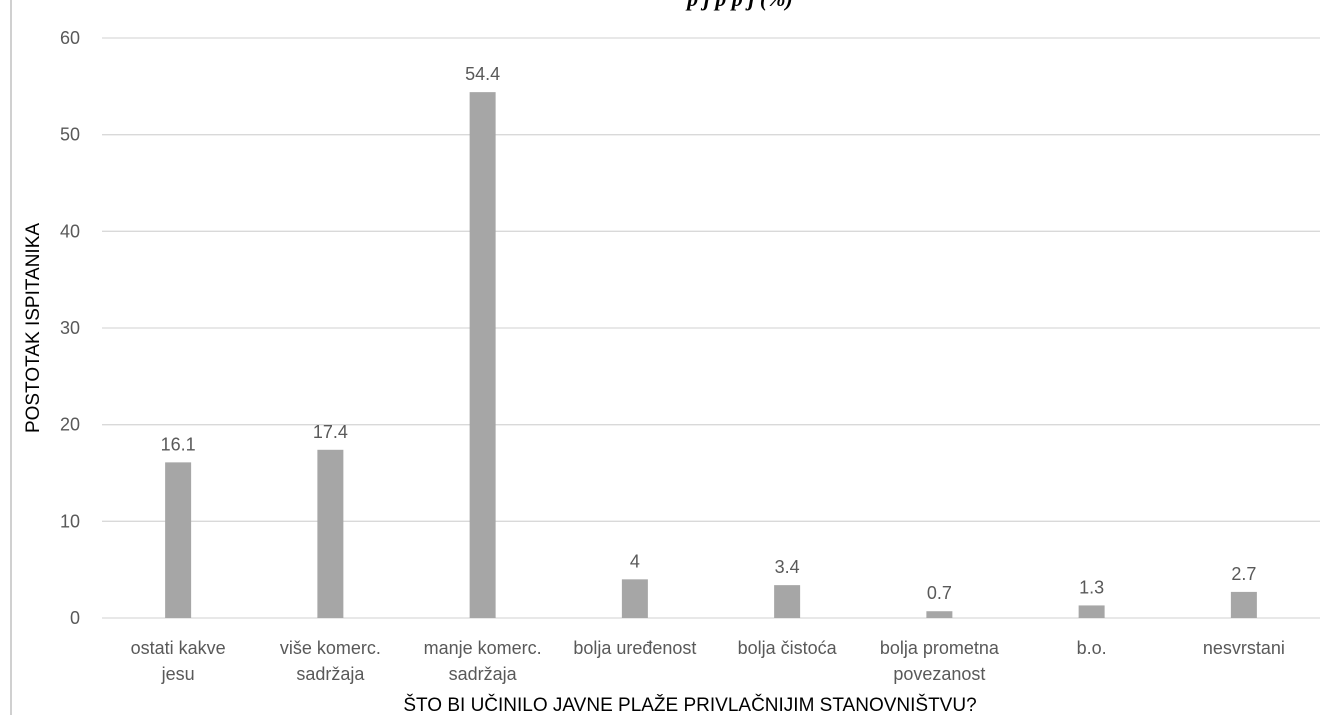 This screenshot has width=1330, height=715. I want to click on x-tick-label: ostati kakve, so click(178, 648).